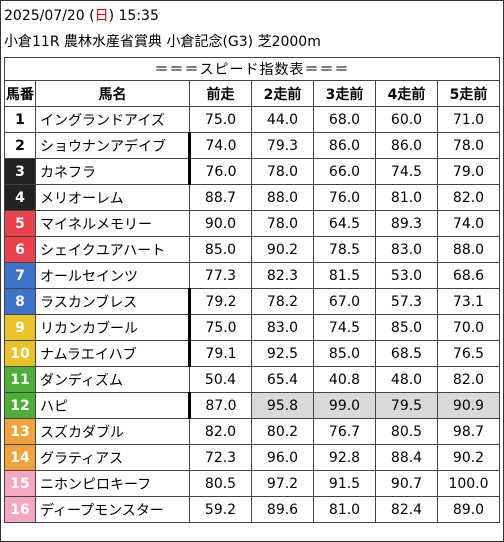  Describe the element at coordinates (406, 223) in the screenshot. I see `speed-index-value: 89.3` at that location.